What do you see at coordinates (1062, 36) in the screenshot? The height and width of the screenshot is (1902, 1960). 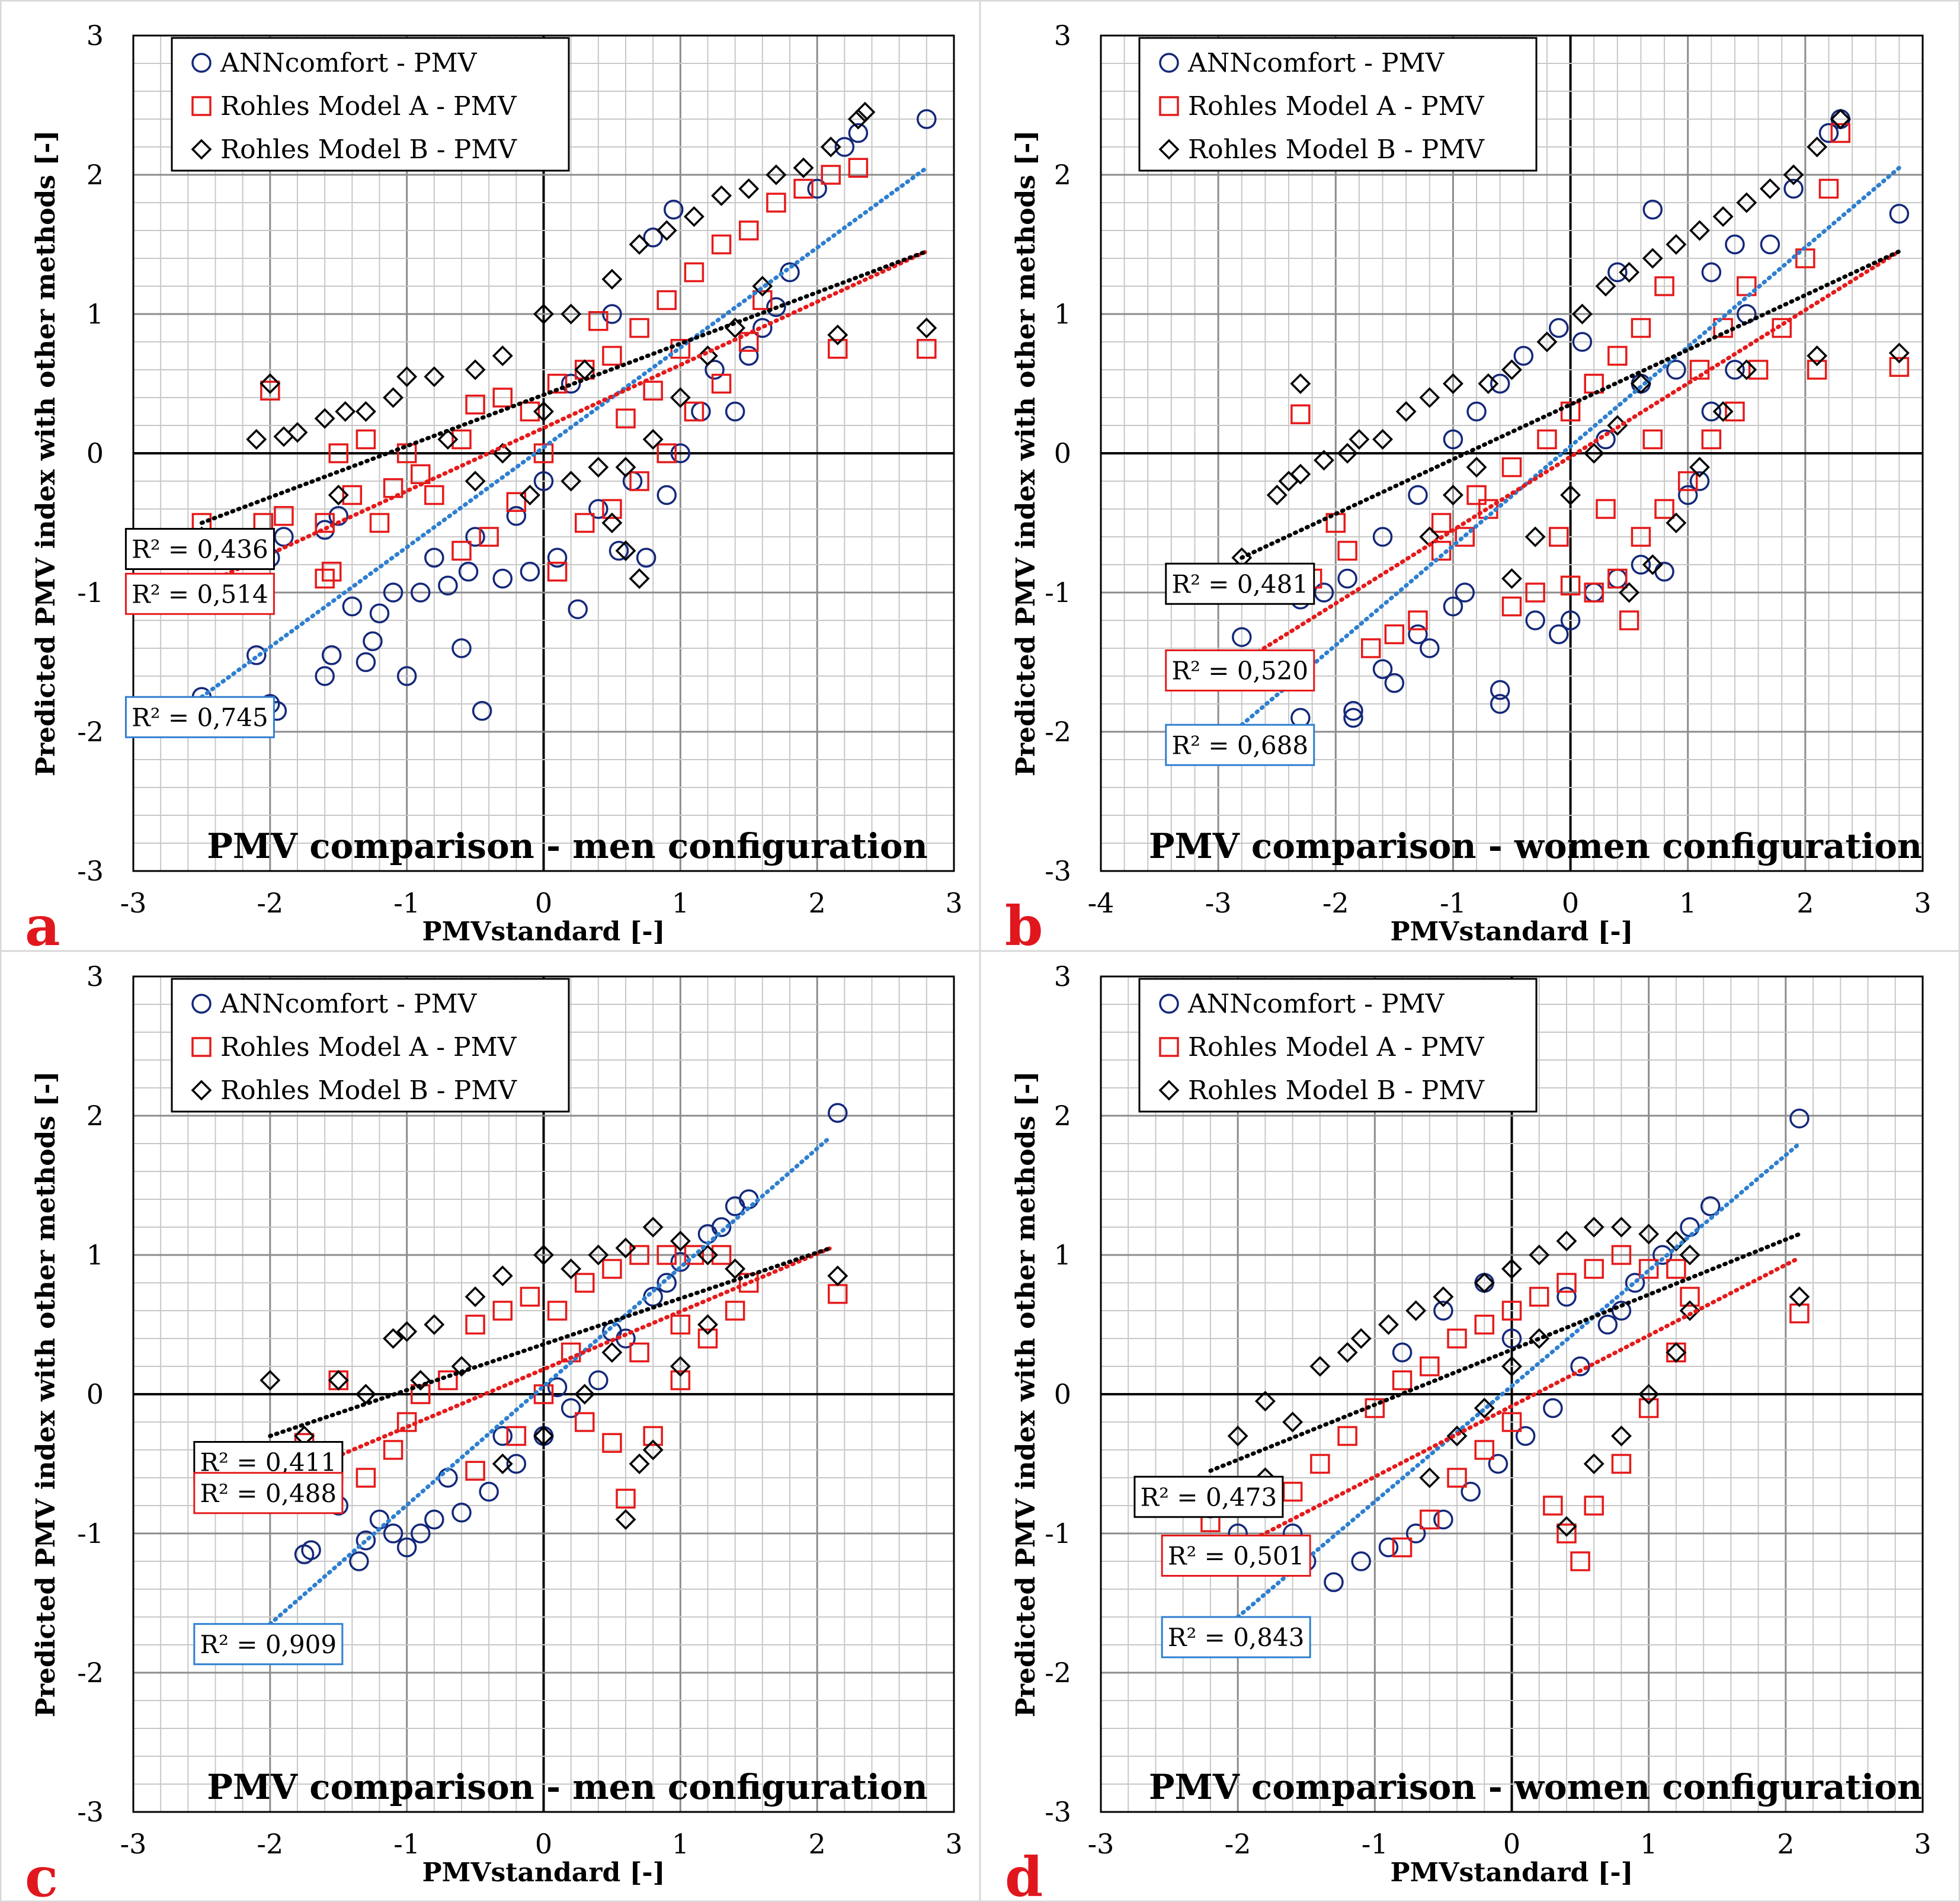 I see `y-tick-label: 3` at bounding box center [1062, 36].